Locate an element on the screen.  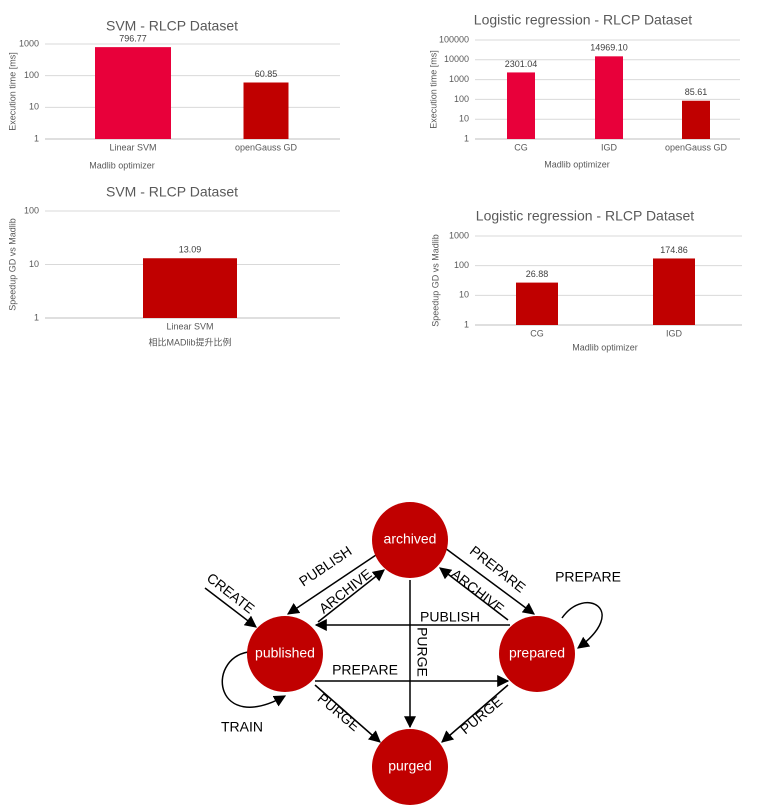
y-tick-label: 100000 is located at coordinates (454, 39).